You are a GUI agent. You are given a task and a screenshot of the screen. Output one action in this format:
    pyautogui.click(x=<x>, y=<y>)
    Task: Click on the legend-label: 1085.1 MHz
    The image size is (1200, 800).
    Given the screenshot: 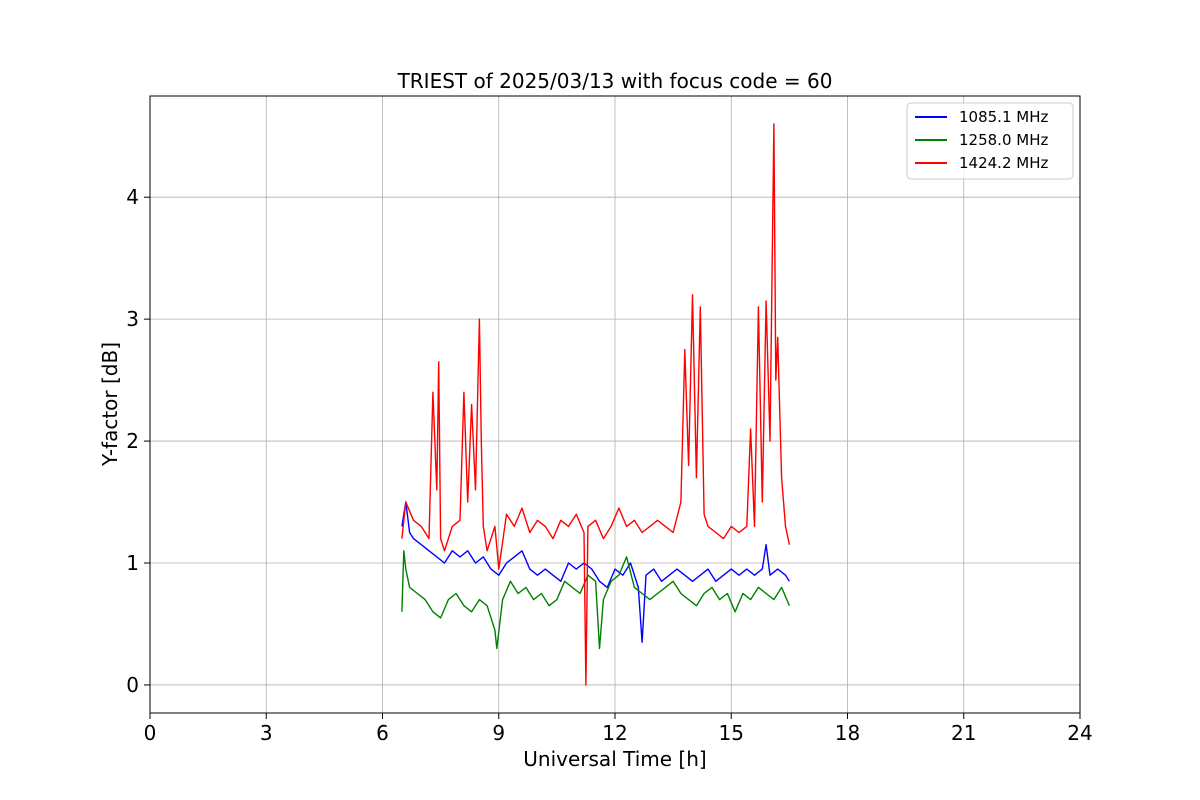 What is the action you would take?
    pyautogui.click(x=1003, y=117)
    